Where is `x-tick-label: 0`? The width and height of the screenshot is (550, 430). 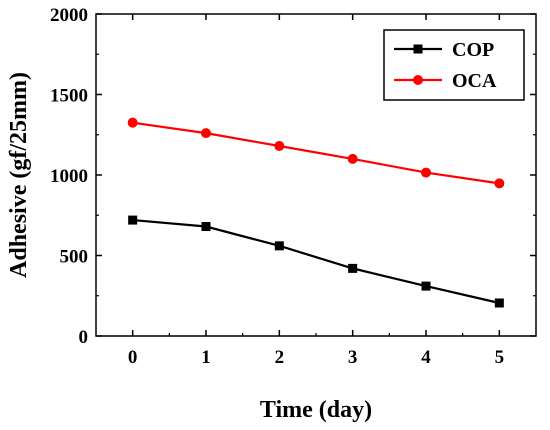
x-tick-label: 0 is located at coordinates (133, 357).